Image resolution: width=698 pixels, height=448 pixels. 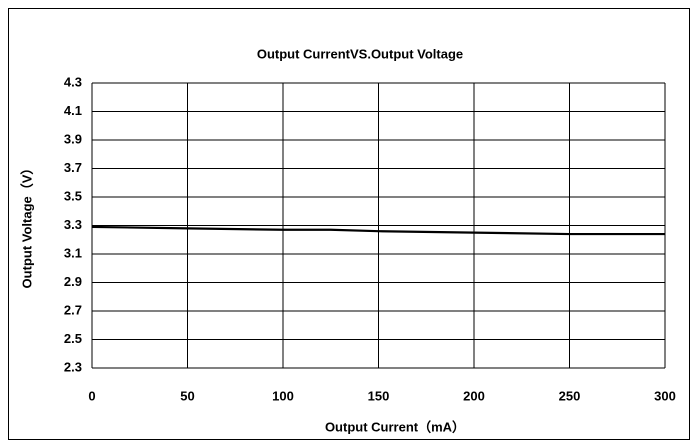 I want to click on y-tick-label: 3.5, so click(x=73, y=195).